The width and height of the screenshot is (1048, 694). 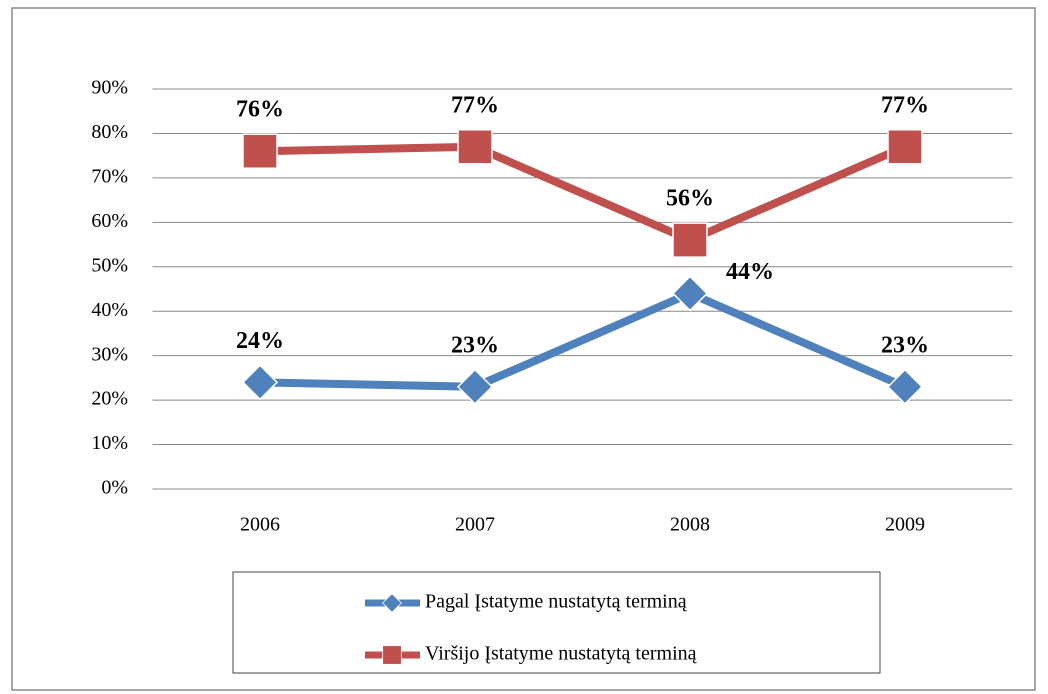 What do you see at coordinates (114, 488) in the screenshot?
I see `y-tick-label: 0%` at bounding box center [114, 488].